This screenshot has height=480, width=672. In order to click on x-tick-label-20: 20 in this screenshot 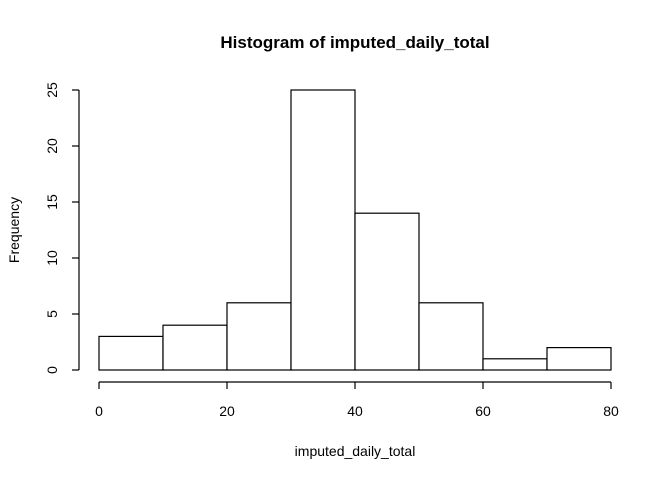, I will do `click(227, 411)`.